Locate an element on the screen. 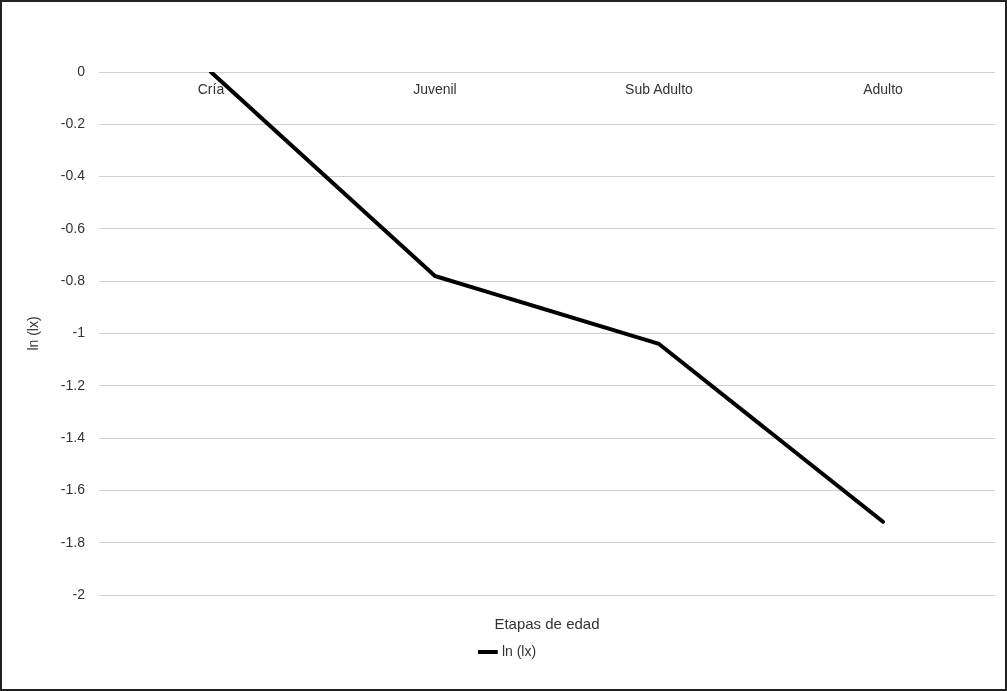  y-tick-label: -1 is located at coordinates (79, 332).